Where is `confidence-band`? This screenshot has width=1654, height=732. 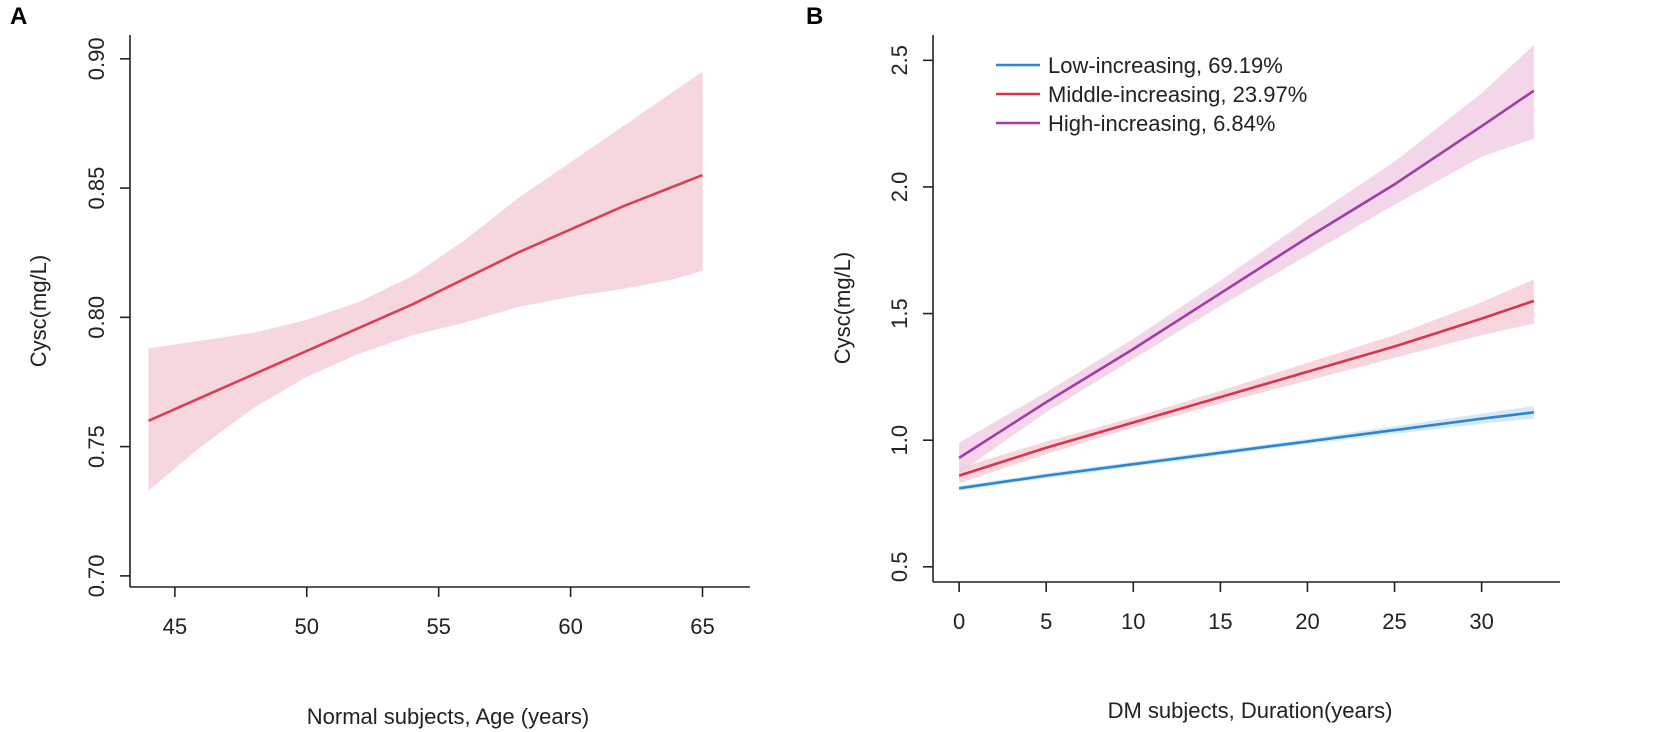 confidence-band is located at coordinates (1246, 381).